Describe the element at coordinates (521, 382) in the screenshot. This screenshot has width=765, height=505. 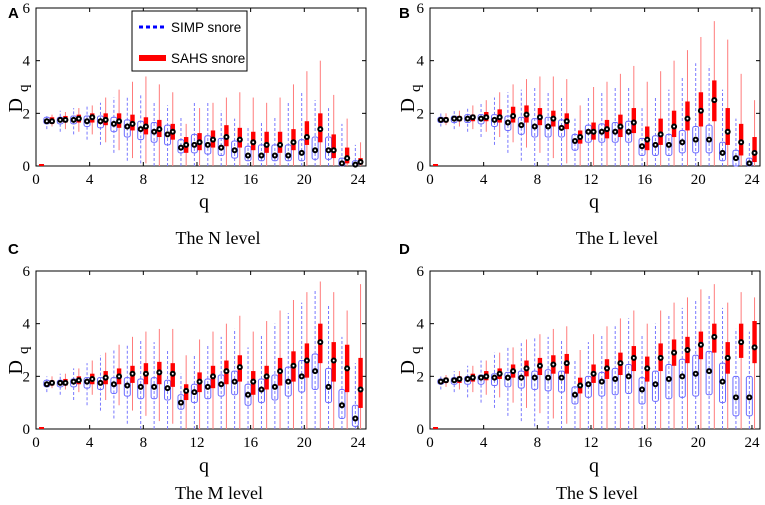
I see `box-q7` at that location.